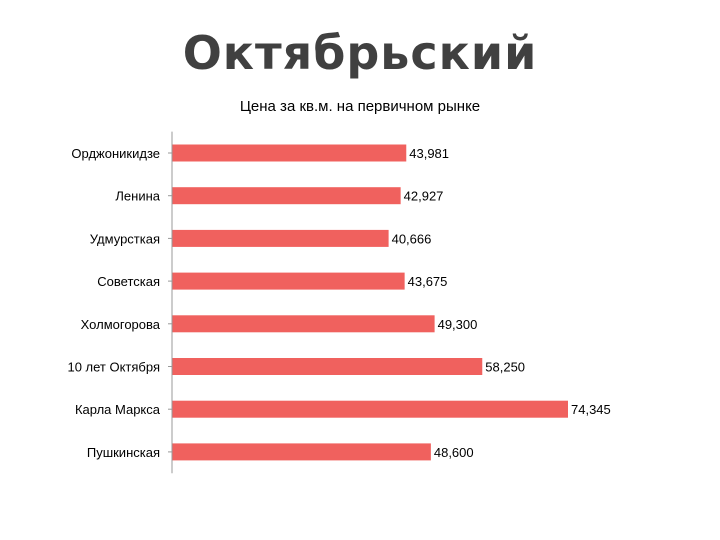  What do you see at coordinates (123, 452) in the screenshot?
I see `category-label: Пушкинская` at bounding box center [123, 452].